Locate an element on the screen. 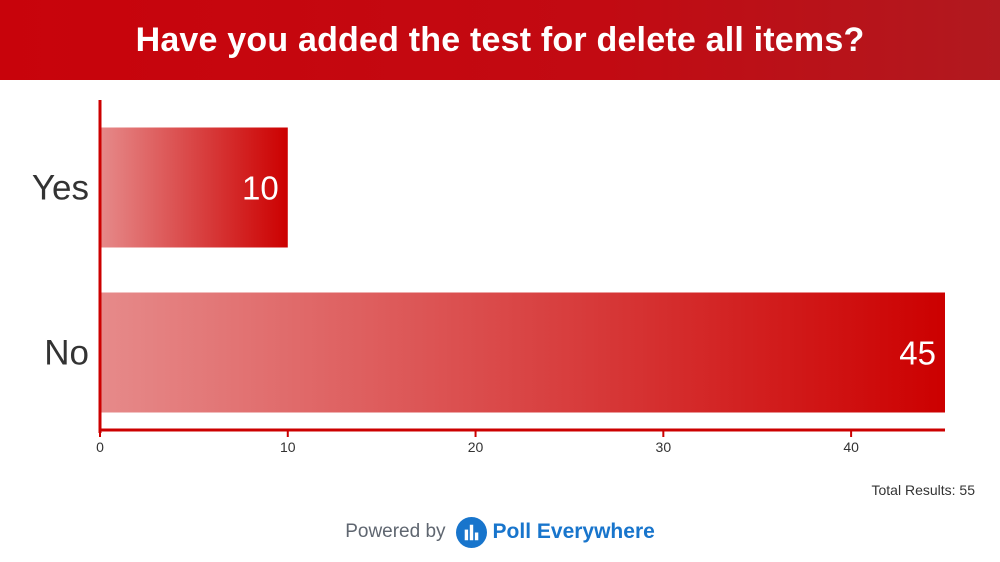 This screenshot has height=562, width=1000. data-label-yes: 10 is located at coordinates (260, 188).